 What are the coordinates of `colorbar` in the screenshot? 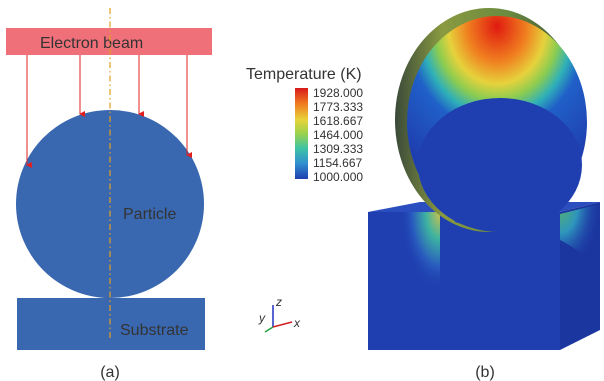 It's located at (301, 133).